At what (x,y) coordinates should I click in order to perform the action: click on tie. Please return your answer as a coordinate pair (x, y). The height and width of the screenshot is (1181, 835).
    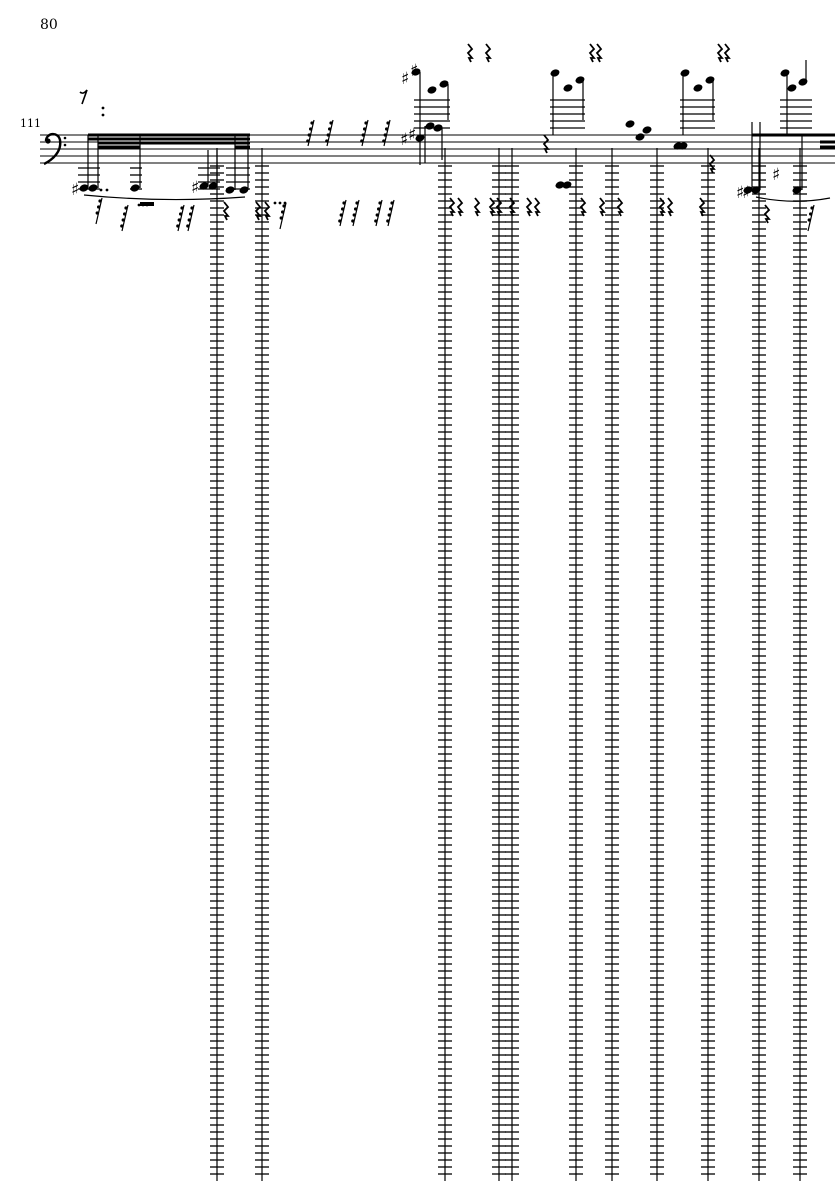
    Looking at the image, I should click on (793, 199).